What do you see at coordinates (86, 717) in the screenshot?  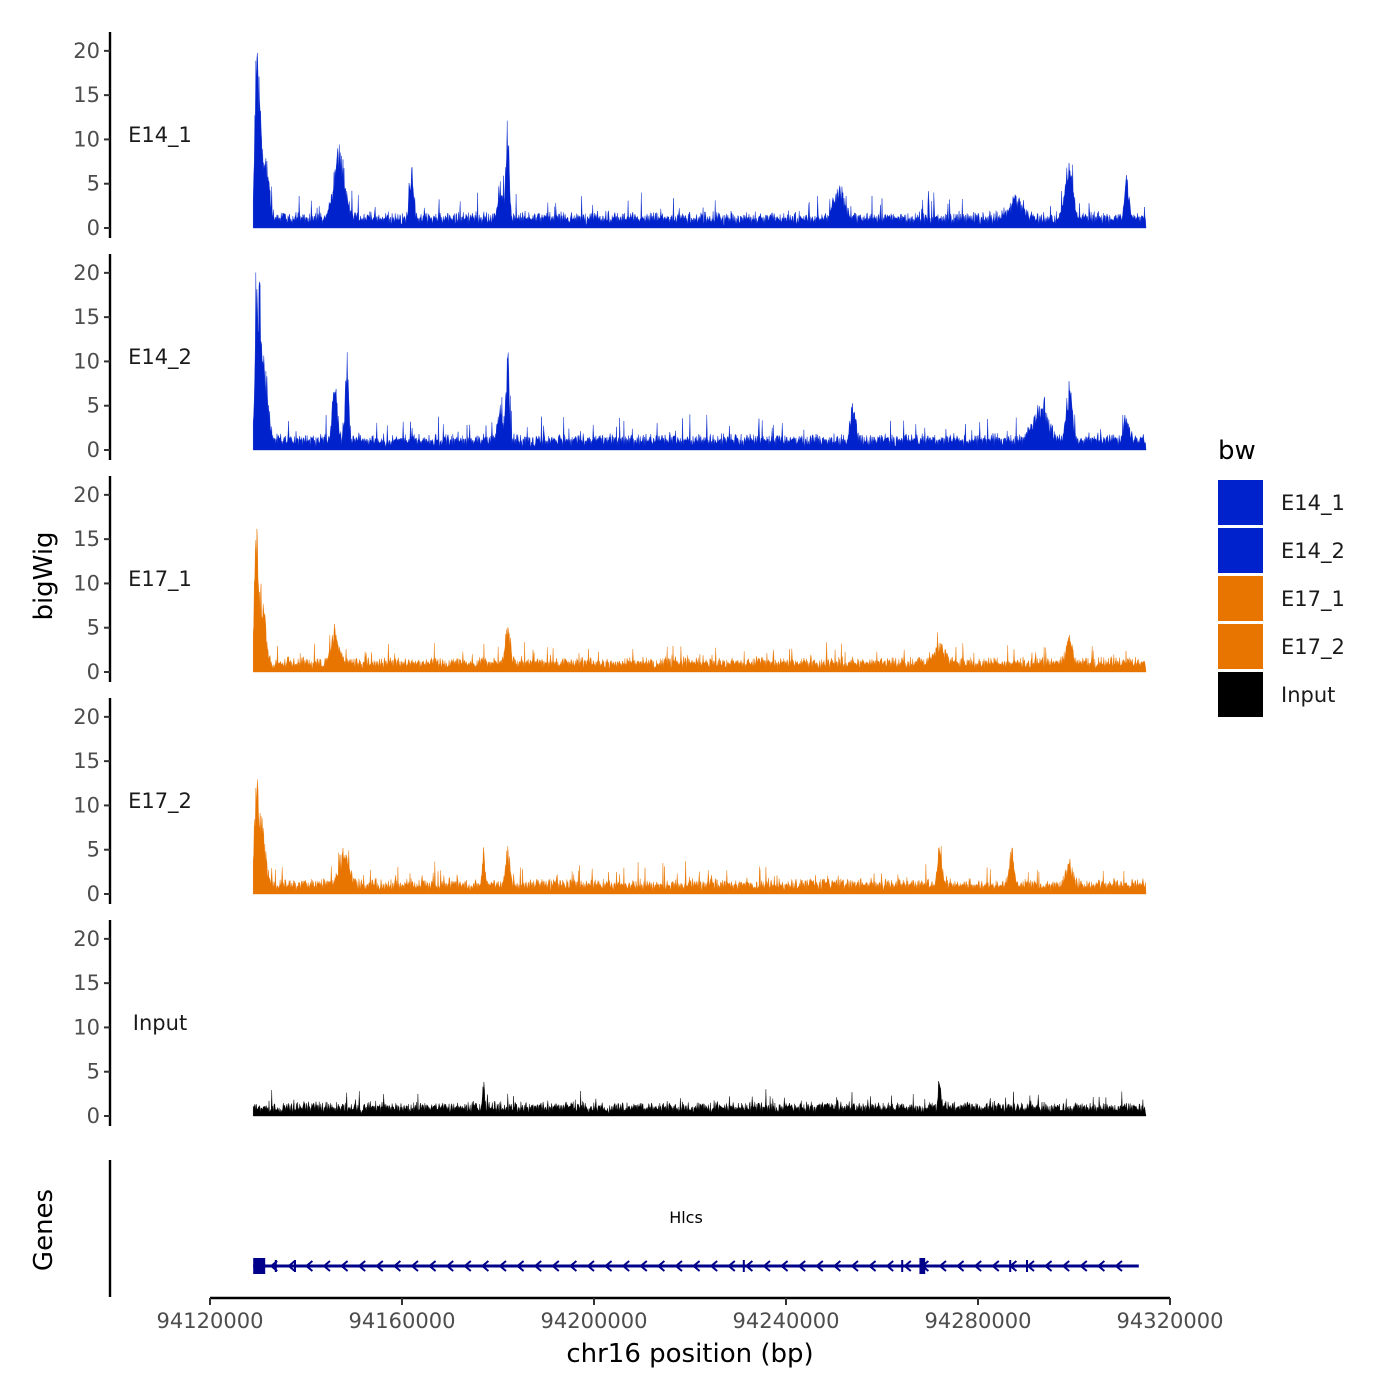 I see `y-tick-label-E17_2-20: 20` at bounding box center [86, 717].